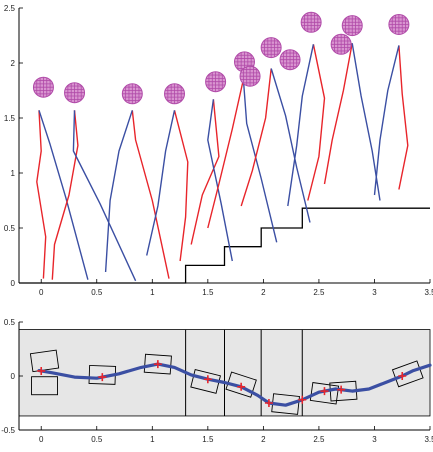 This screenshot has width=433, height=452. What do you see at coordinates (263, 292) in the screenshot?
I see `top-xtick-label: 2` at bounding box center [263, 292].